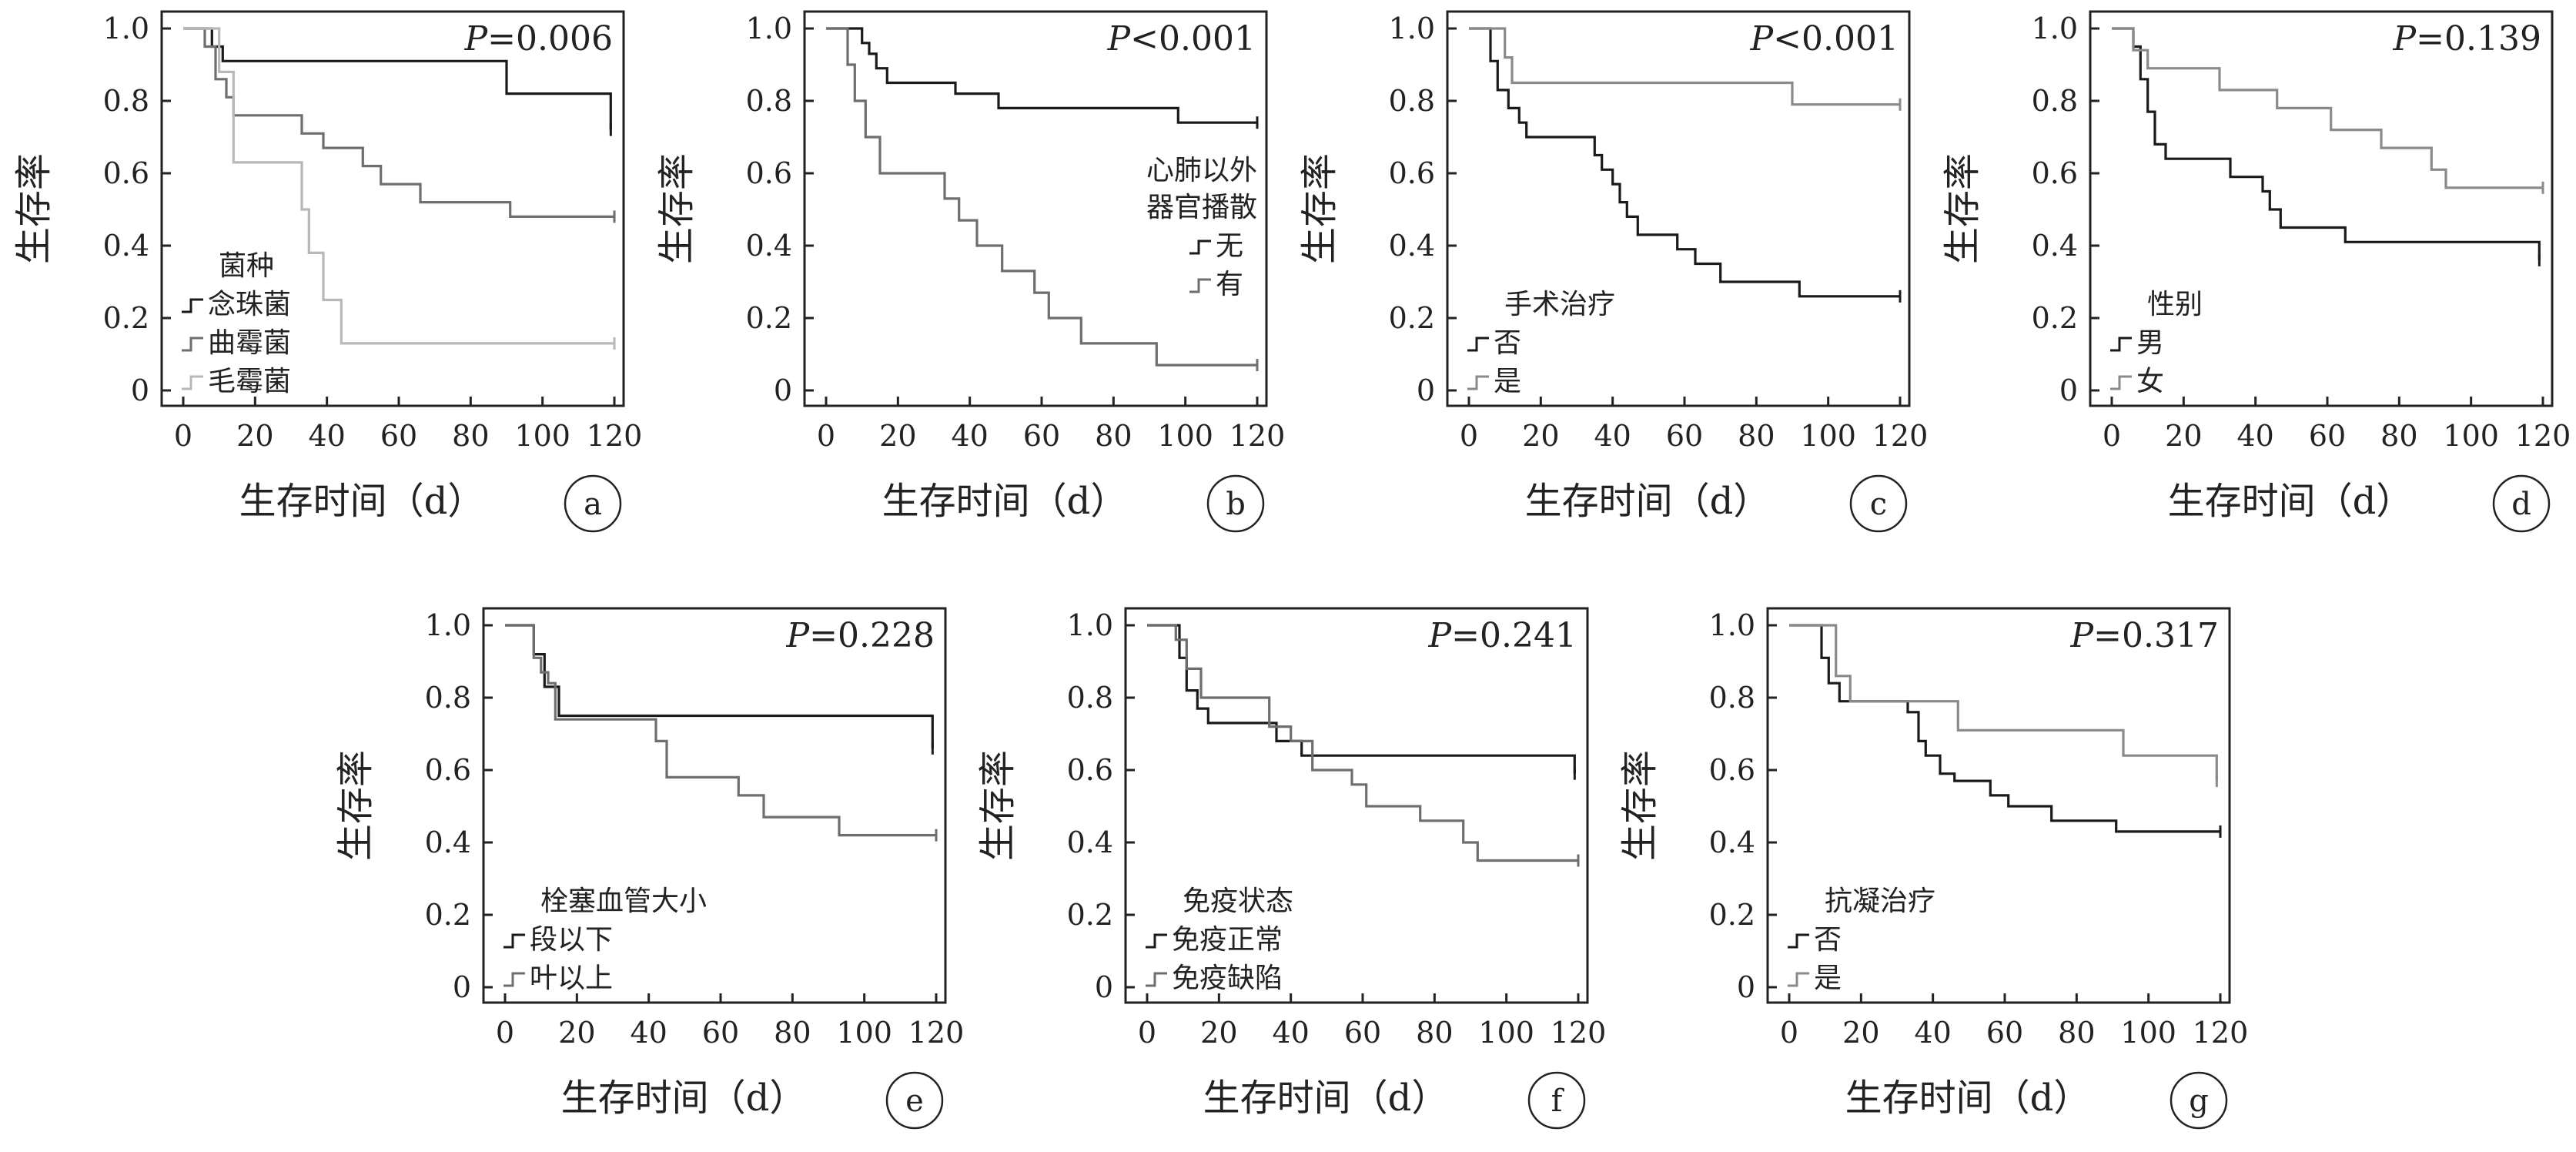 This screenshot has height=1152, width=2576. Describe the element at coordinates (872, 635) in the screenshot. I see `p-value-number: =0.228` at that location.